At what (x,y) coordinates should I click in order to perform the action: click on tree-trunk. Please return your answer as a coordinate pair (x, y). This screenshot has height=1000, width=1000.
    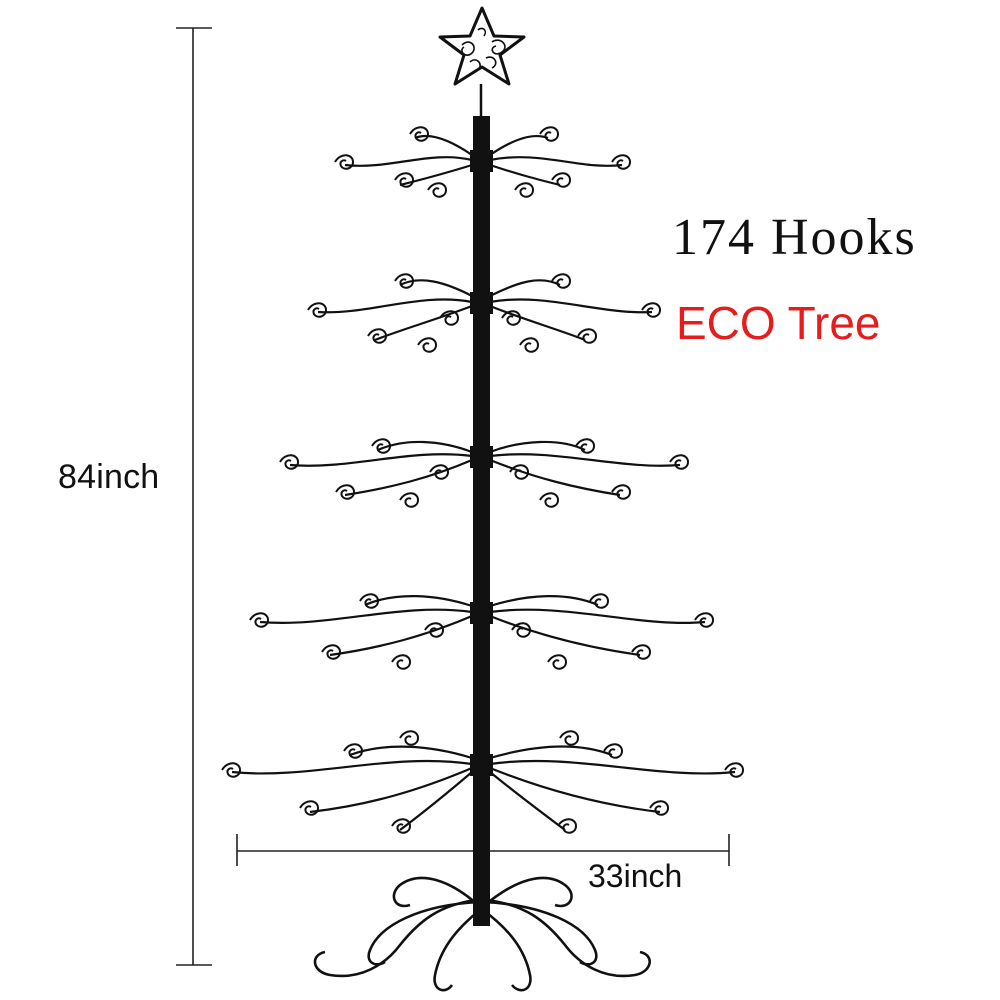
    Looking at the image, I should click on (481, 521).